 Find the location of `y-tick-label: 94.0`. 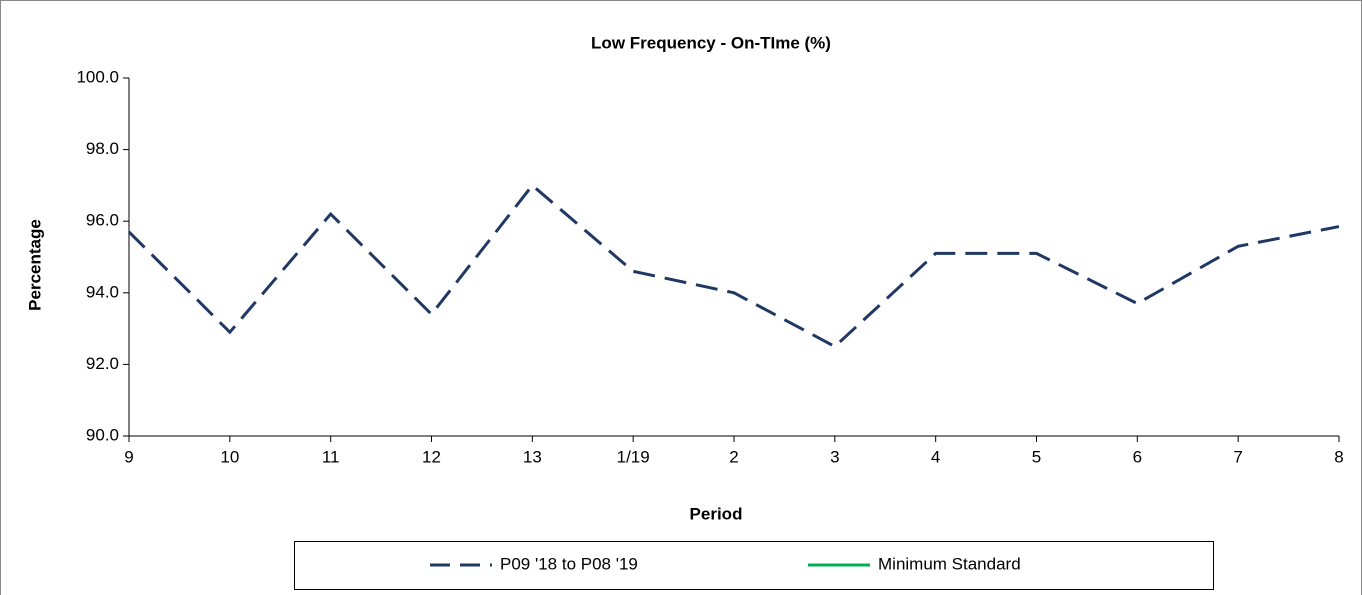

y-tick-label: 94.0 is located at coordinates (102, 291).